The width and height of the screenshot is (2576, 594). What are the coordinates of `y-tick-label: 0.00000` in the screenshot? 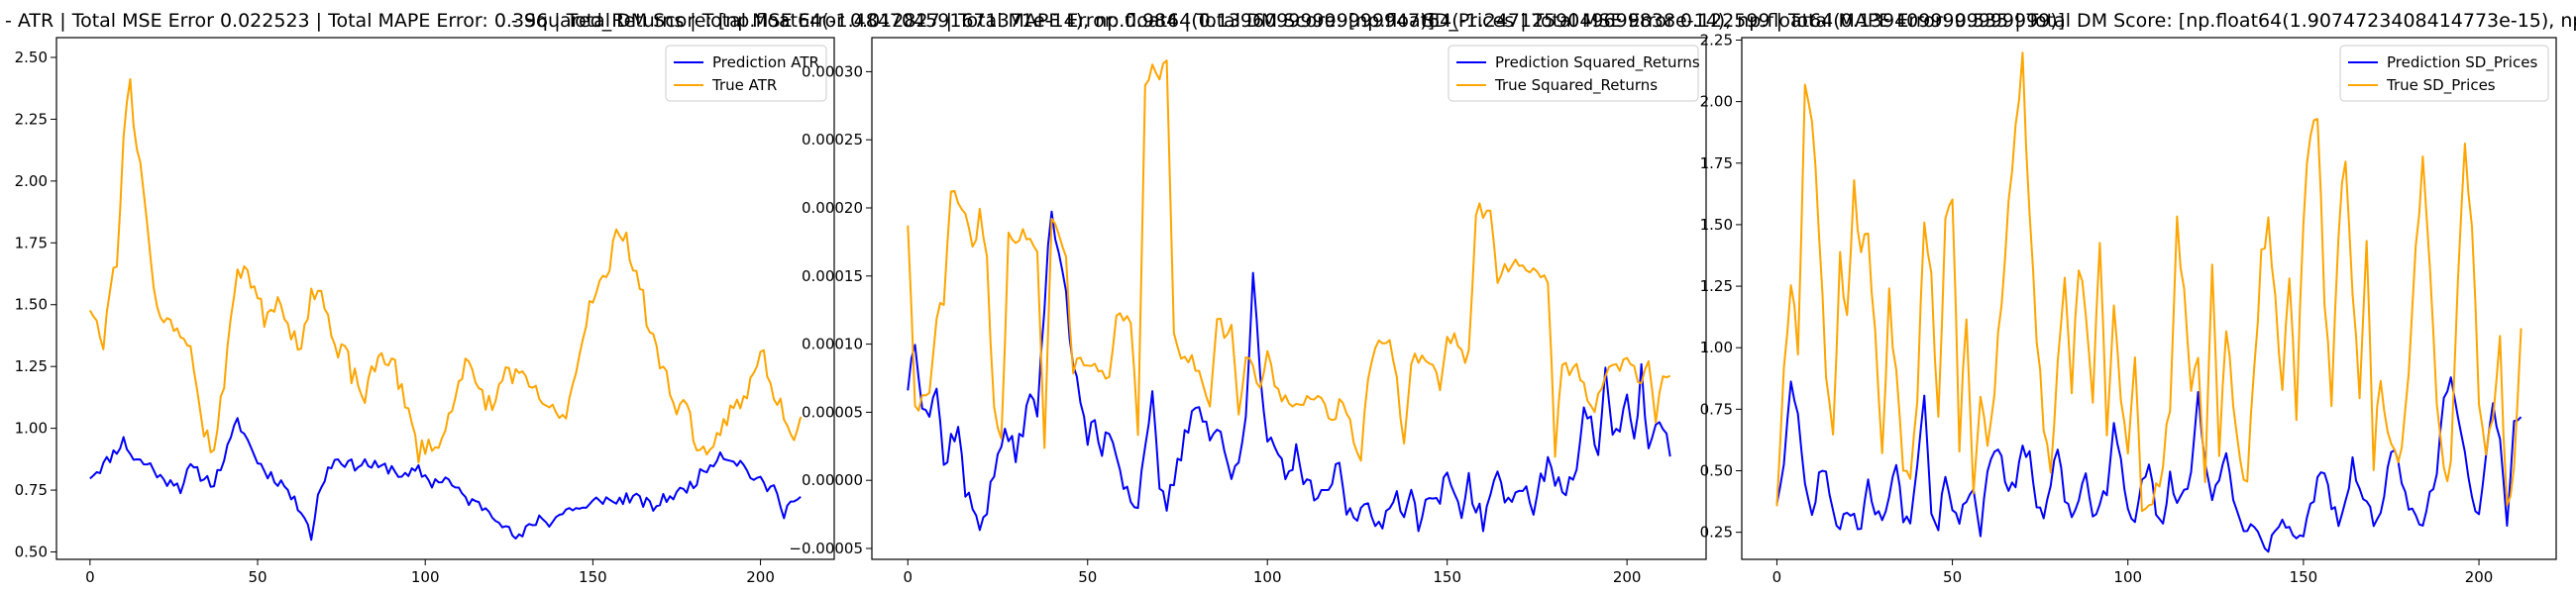 It's located at (832, 480).